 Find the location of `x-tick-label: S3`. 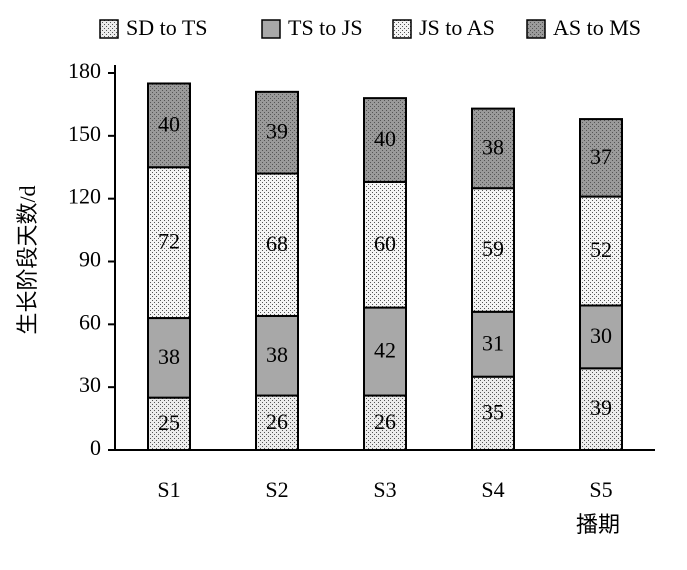

x-tick-label: S3 is located at coordinates (384, 489).